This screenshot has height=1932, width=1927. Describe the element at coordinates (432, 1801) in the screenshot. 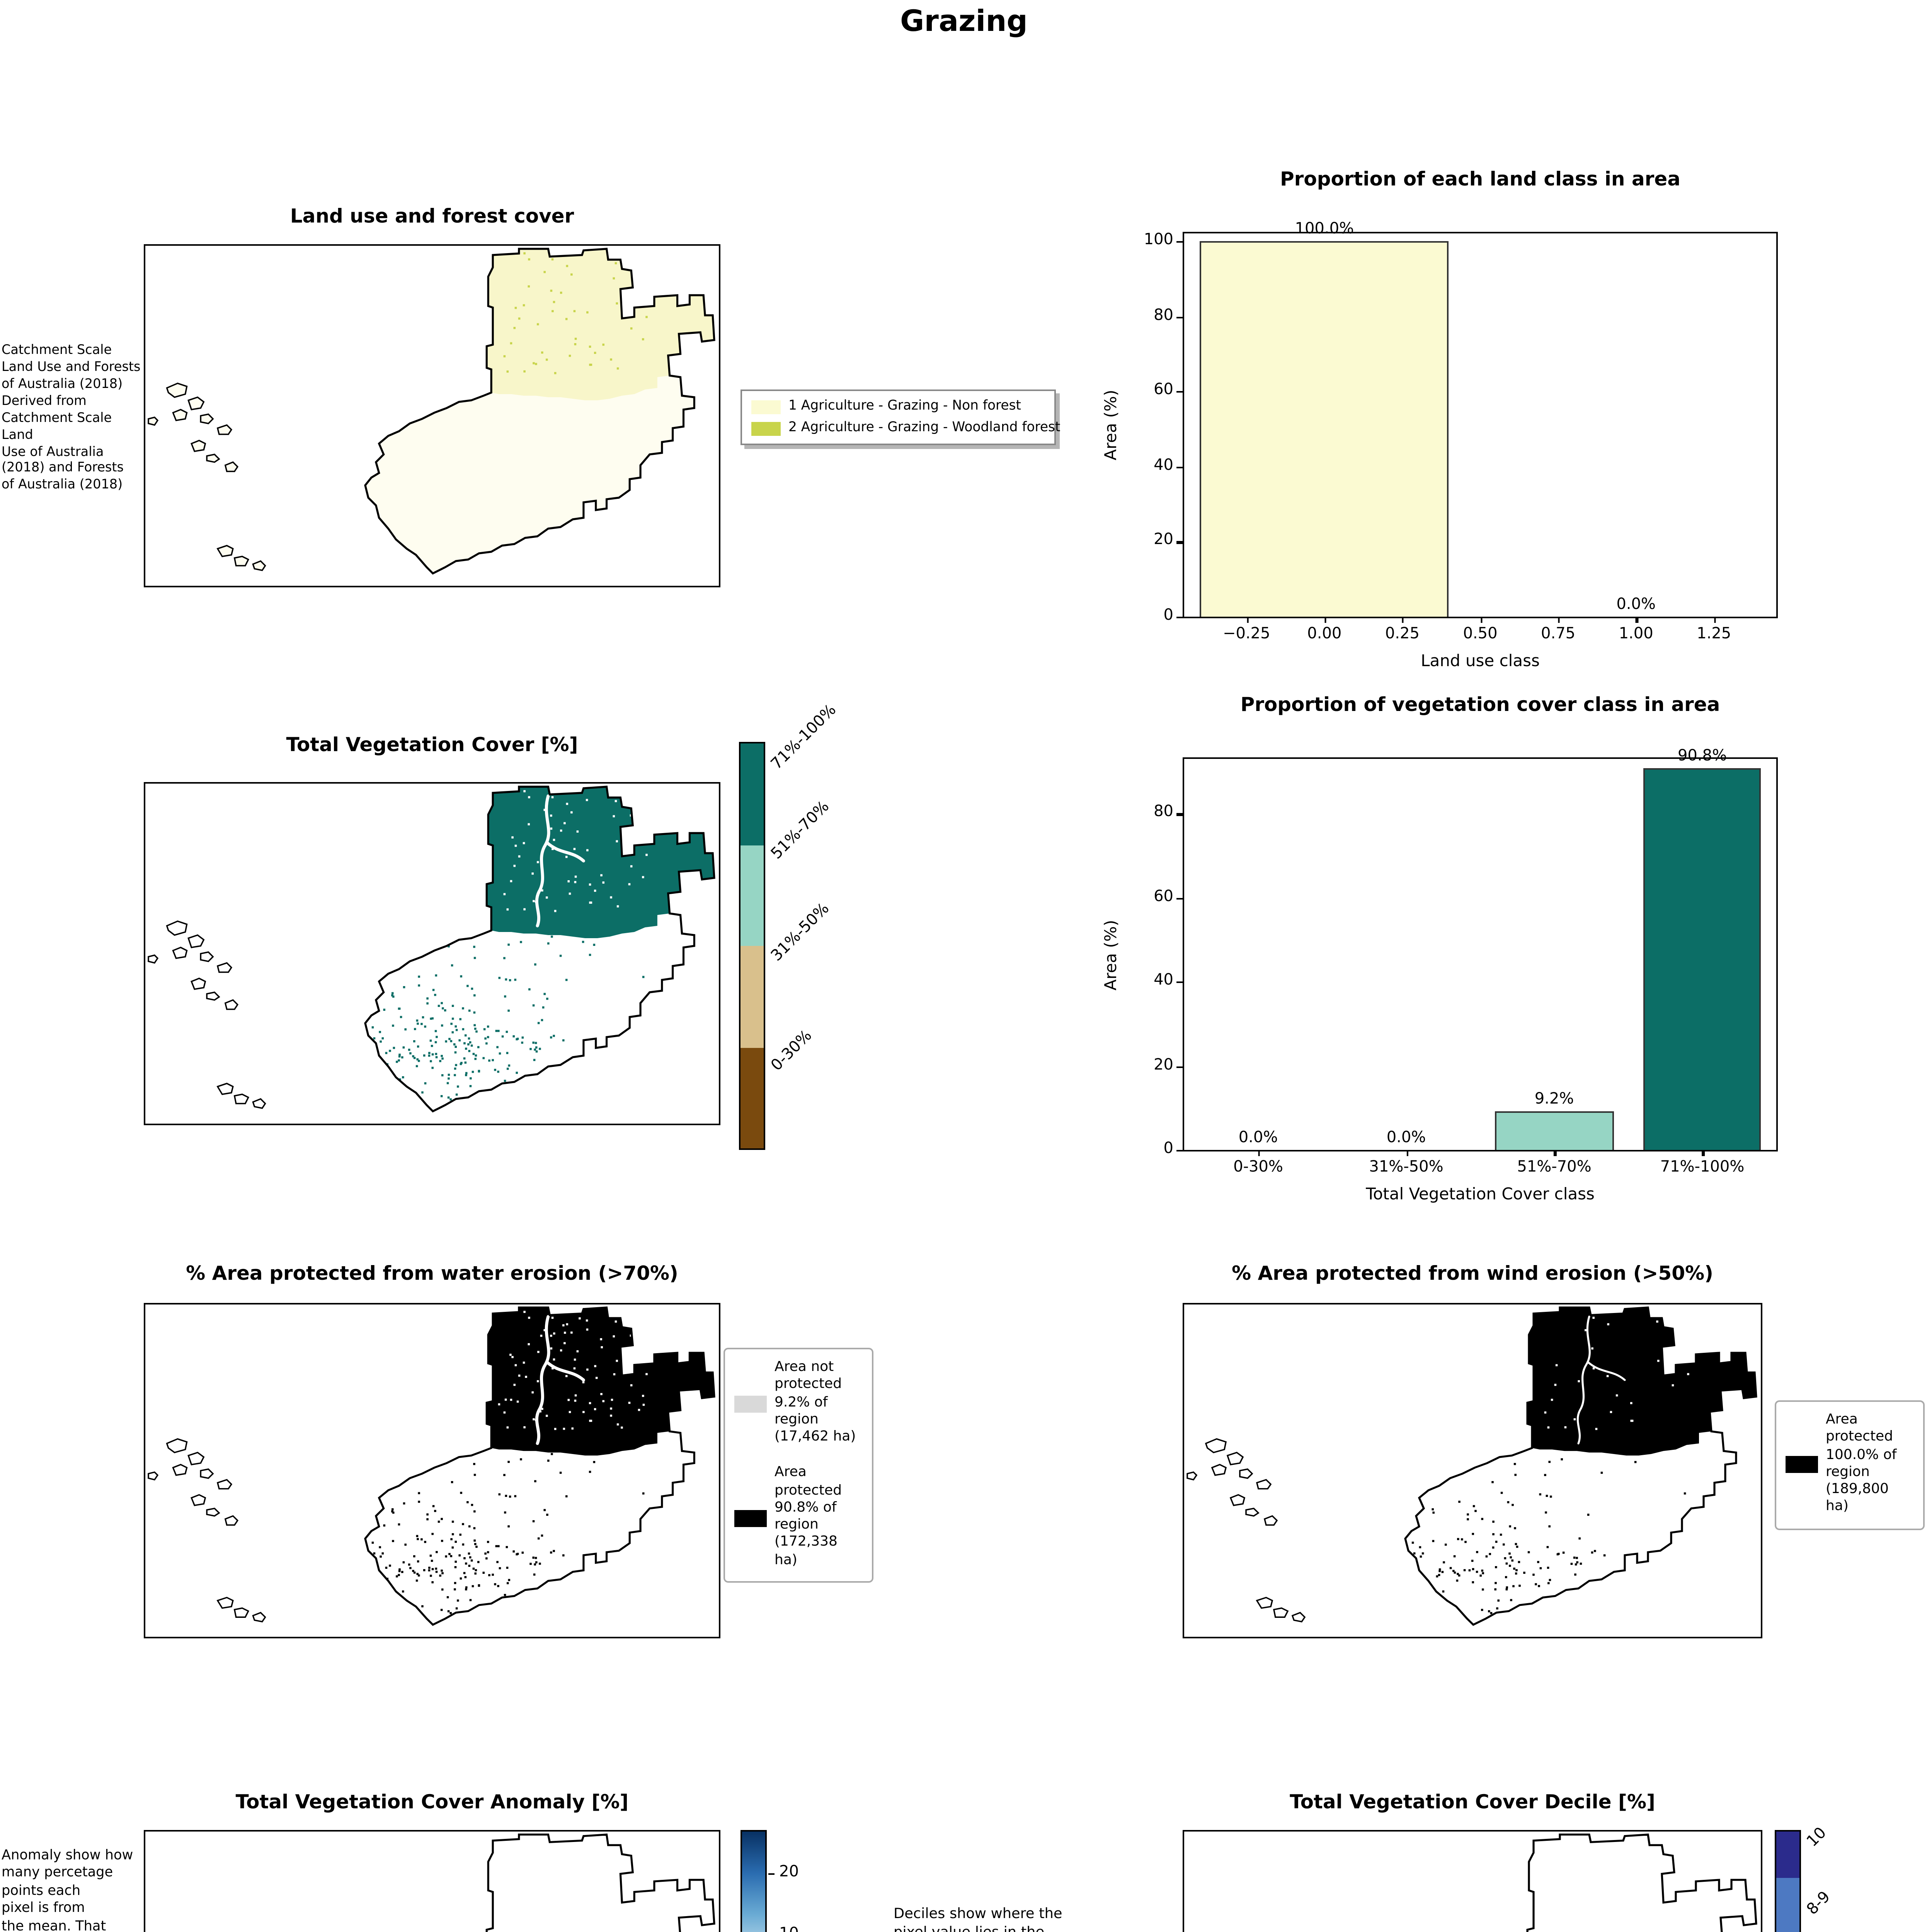

I see `anomaly-map-title: Total Vegetation Cover Anomaly [%]` at that location.